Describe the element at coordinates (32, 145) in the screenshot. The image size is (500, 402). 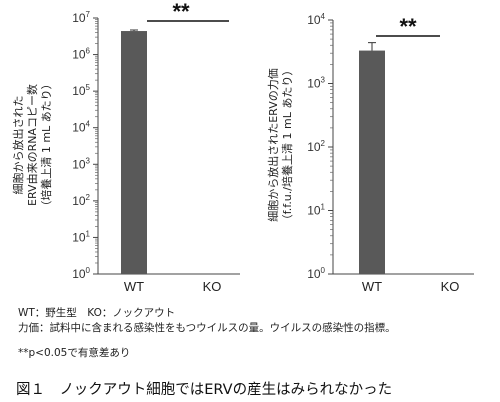
I see `y-axis-label-line: ERV由来のRNAコピー数` at that location.